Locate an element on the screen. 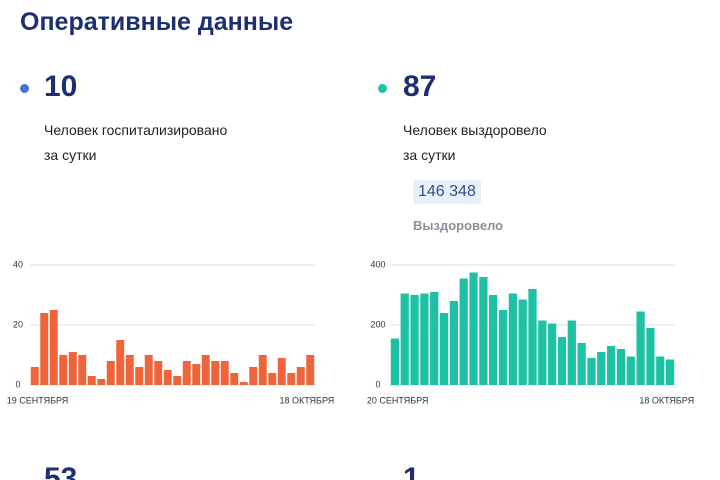 The image size is (720, 480). y-tick-label: 40 is located at coordinates (18, 264).